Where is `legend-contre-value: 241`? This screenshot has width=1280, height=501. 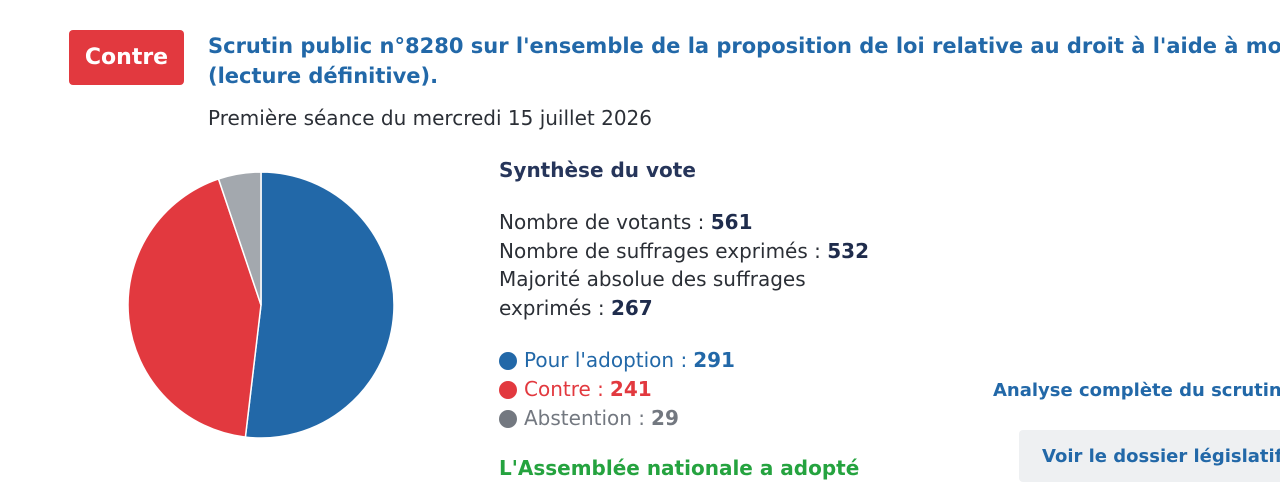
legend-contre-value: 241 is located at coordinates (630, 389).